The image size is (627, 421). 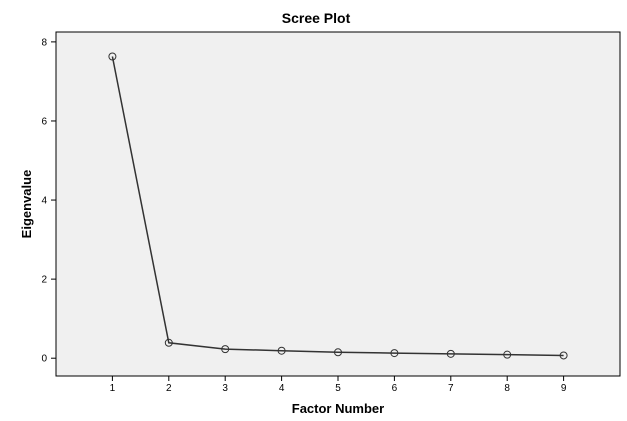 I want to click on y-tick-label: 2, so click(x=44, y=280).